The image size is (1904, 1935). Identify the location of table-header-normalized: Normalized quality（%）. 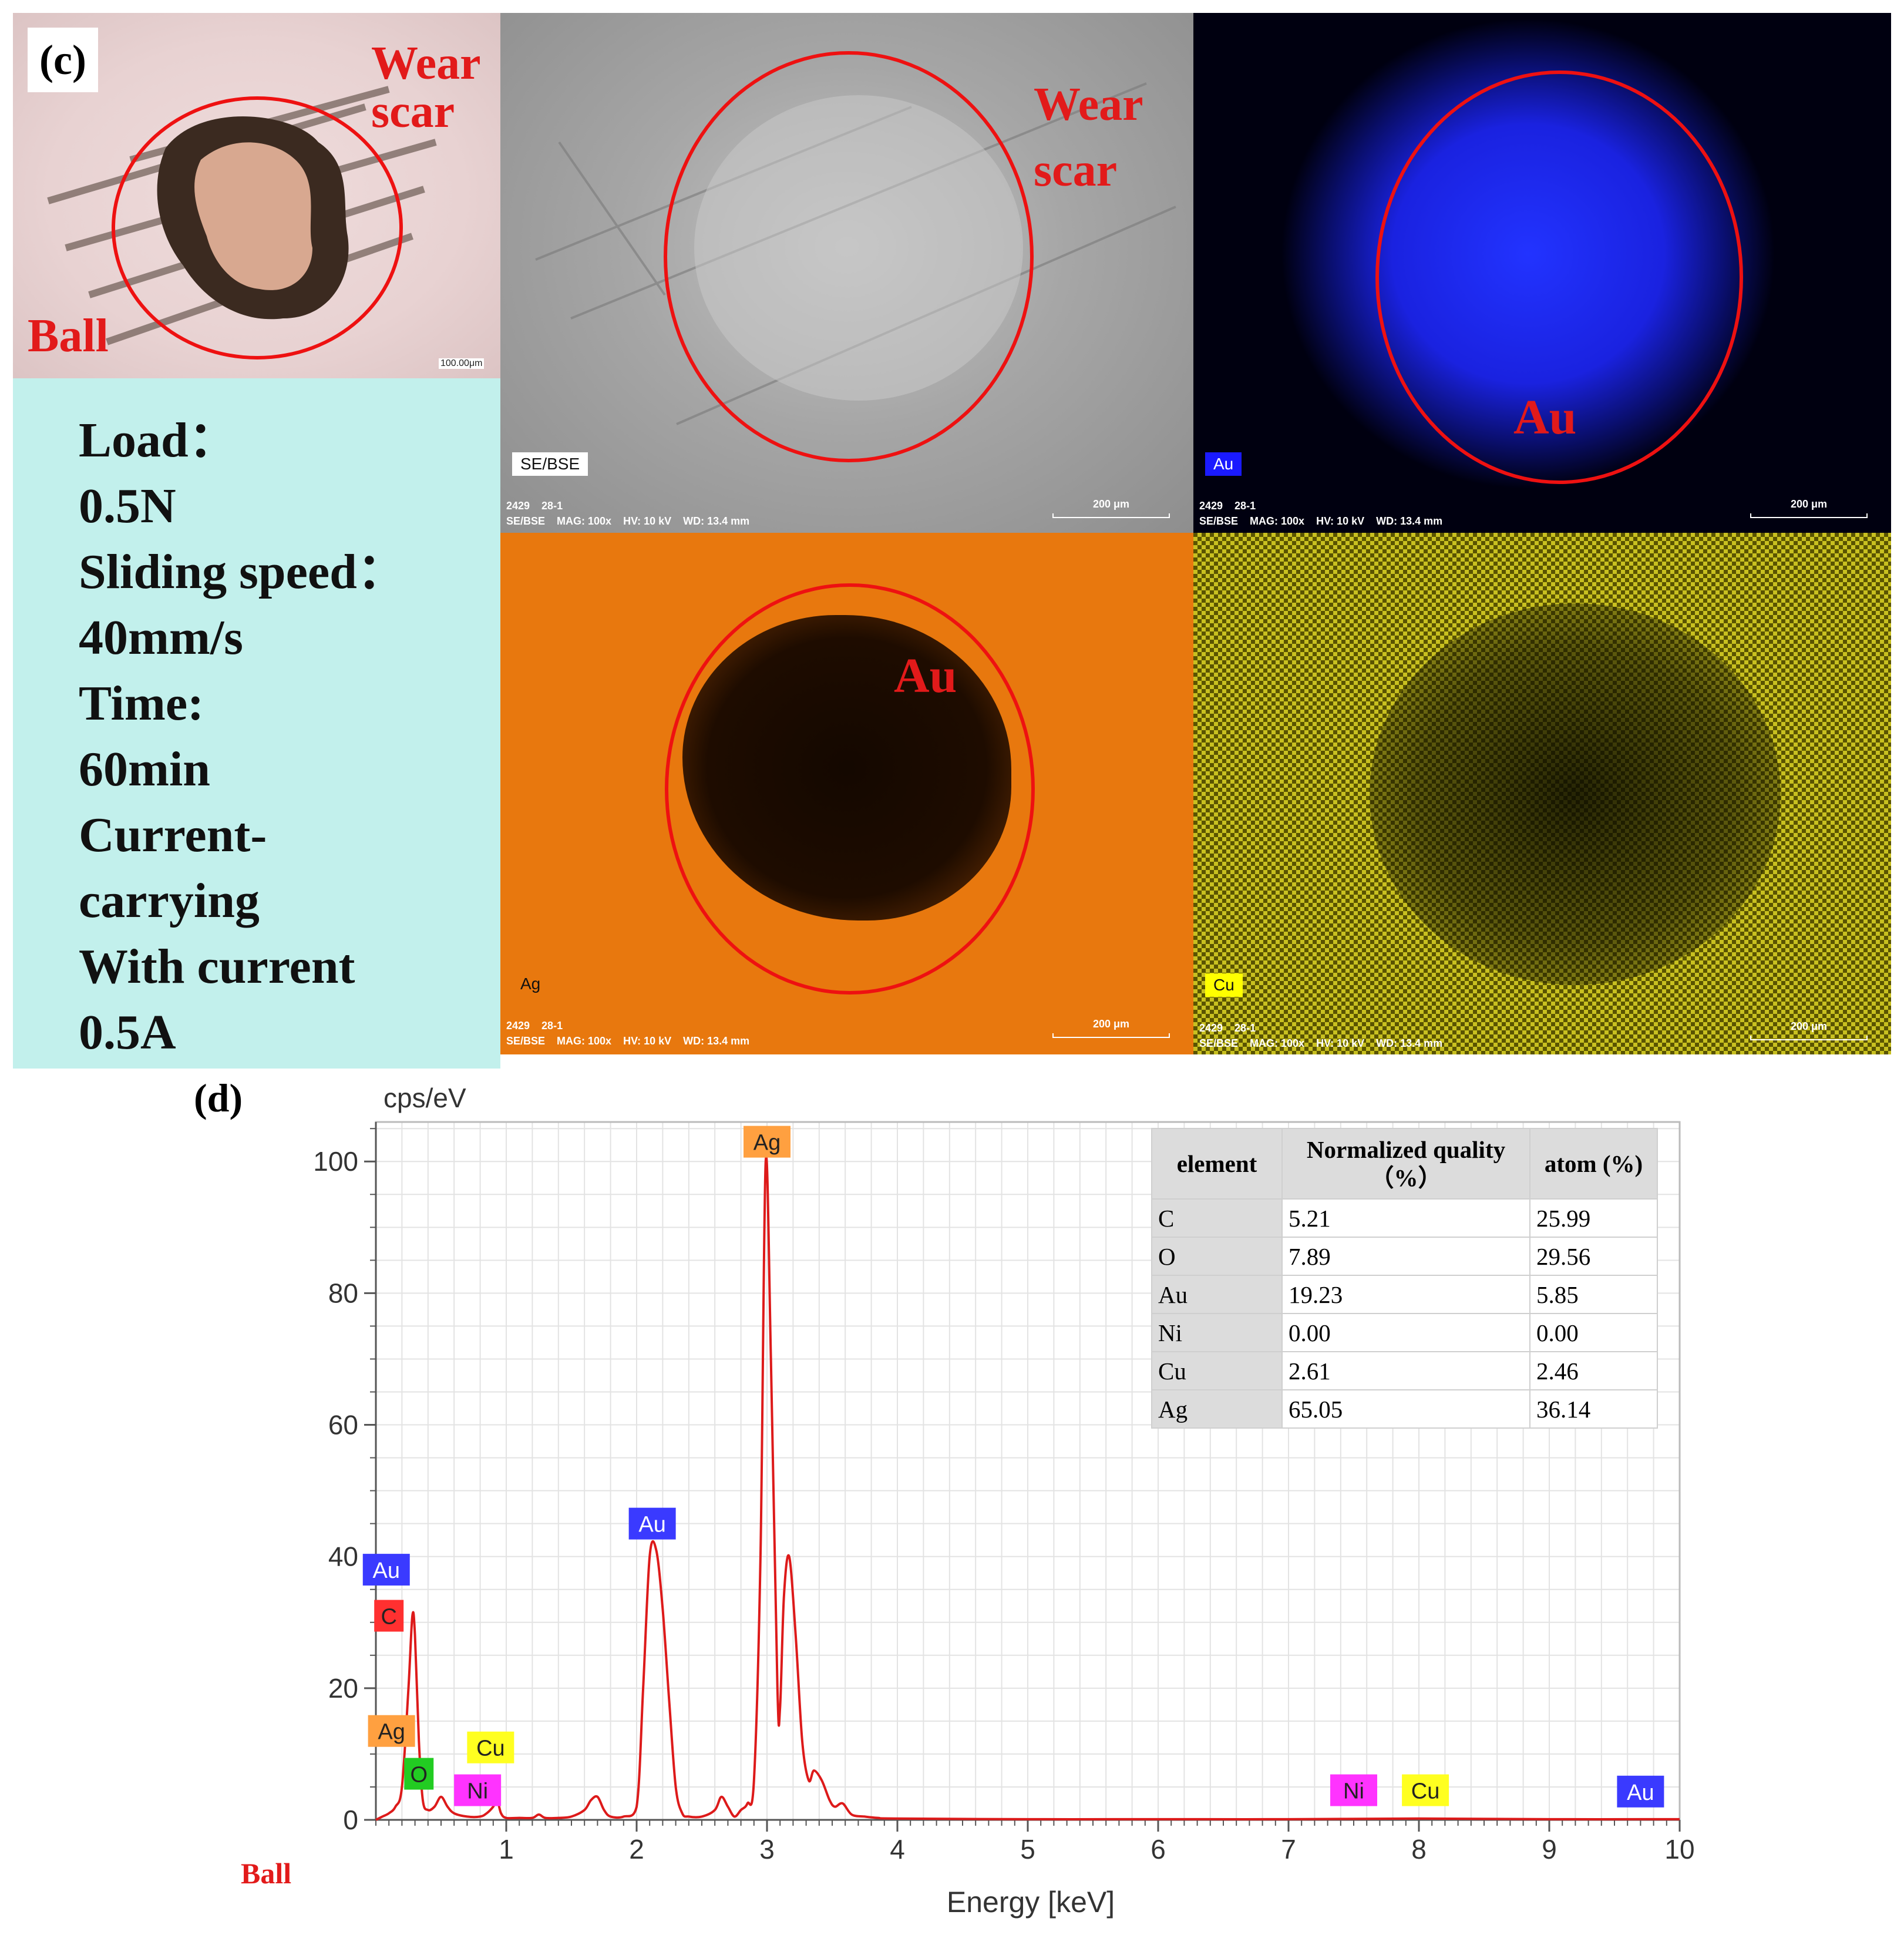
(1405, 1164).